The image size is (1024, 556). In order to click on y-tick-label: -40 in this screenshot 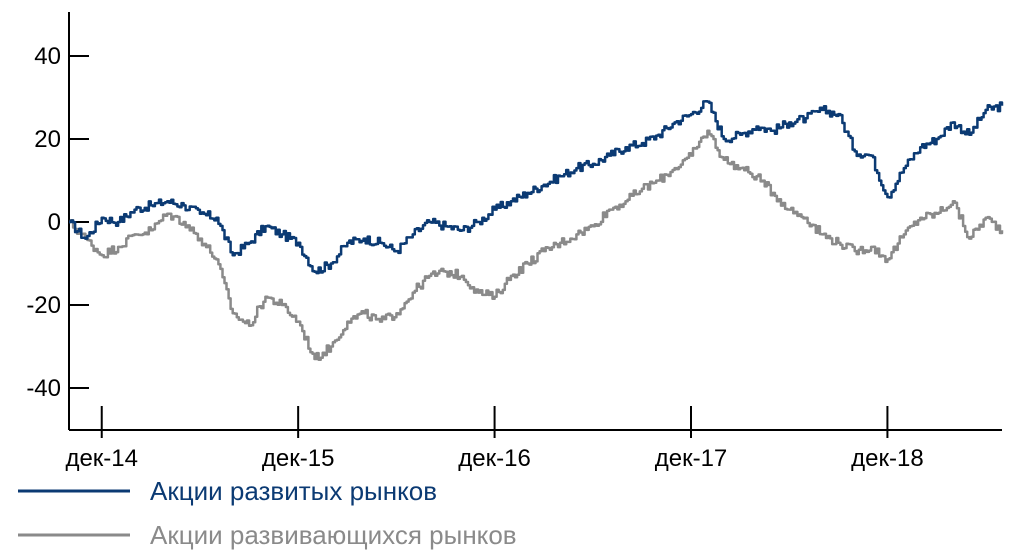, I will do `click(43, 388)`.